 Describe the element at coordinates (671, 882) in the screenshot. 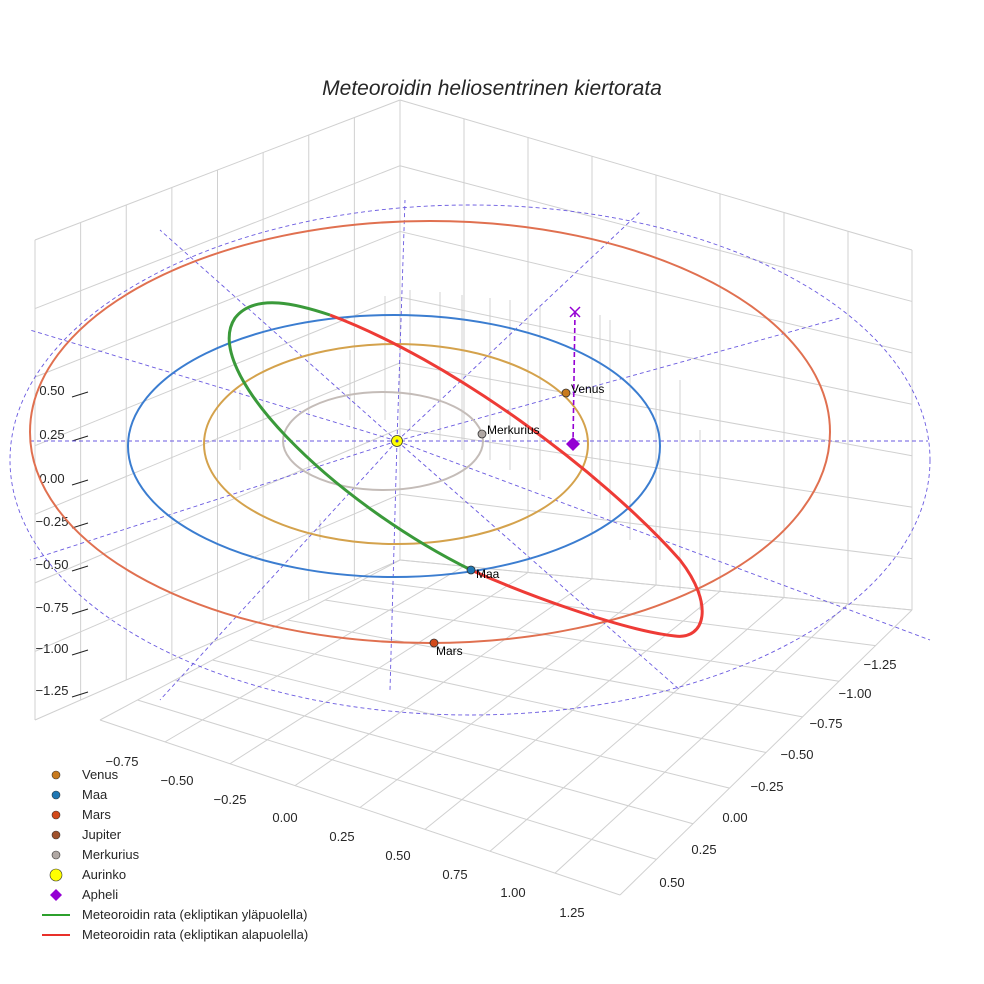

I see `y-tick-label: 0.50` at that location.